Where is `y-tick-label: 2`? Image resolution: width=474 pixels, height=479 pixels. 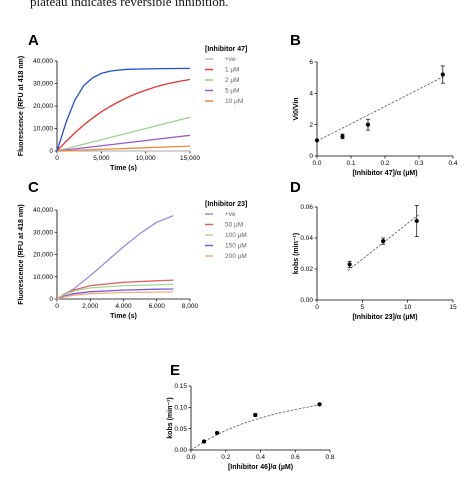 y-tick-label: 2 is located at coordinates (311, 125).